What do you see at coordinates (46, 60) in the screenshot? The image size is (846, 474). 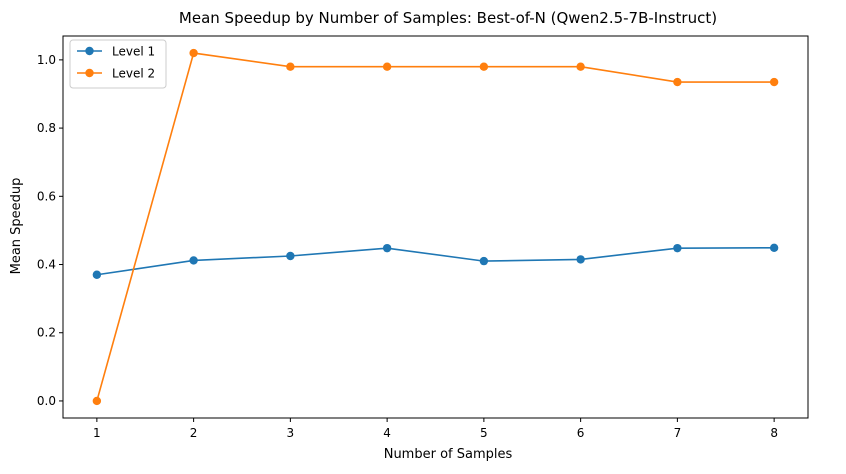 I see `y-tick-label: 1.0` at bounding box center [46, 60].